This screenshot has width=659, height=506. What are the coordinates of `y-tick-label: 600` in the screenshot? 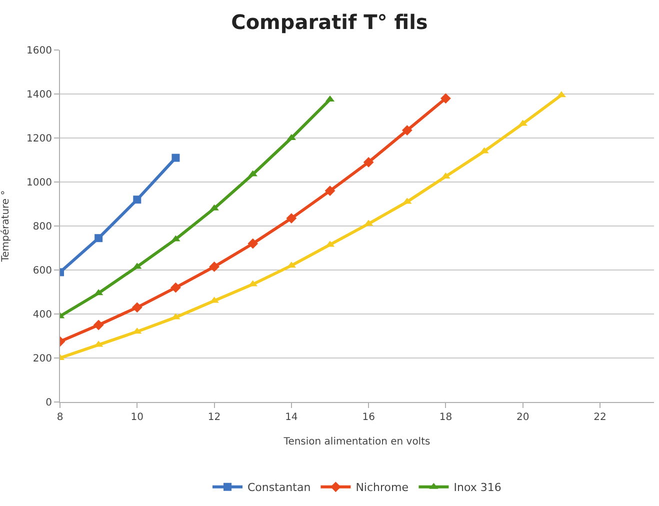 It's located at (42, 271).